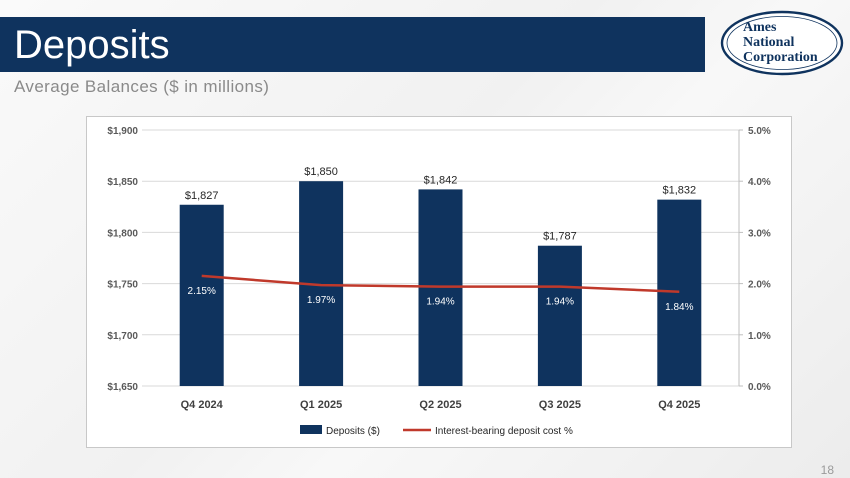 This screenshot has height=478, width=850. I want to click on x-tick-label: Q3 2025, so click(560, 405).